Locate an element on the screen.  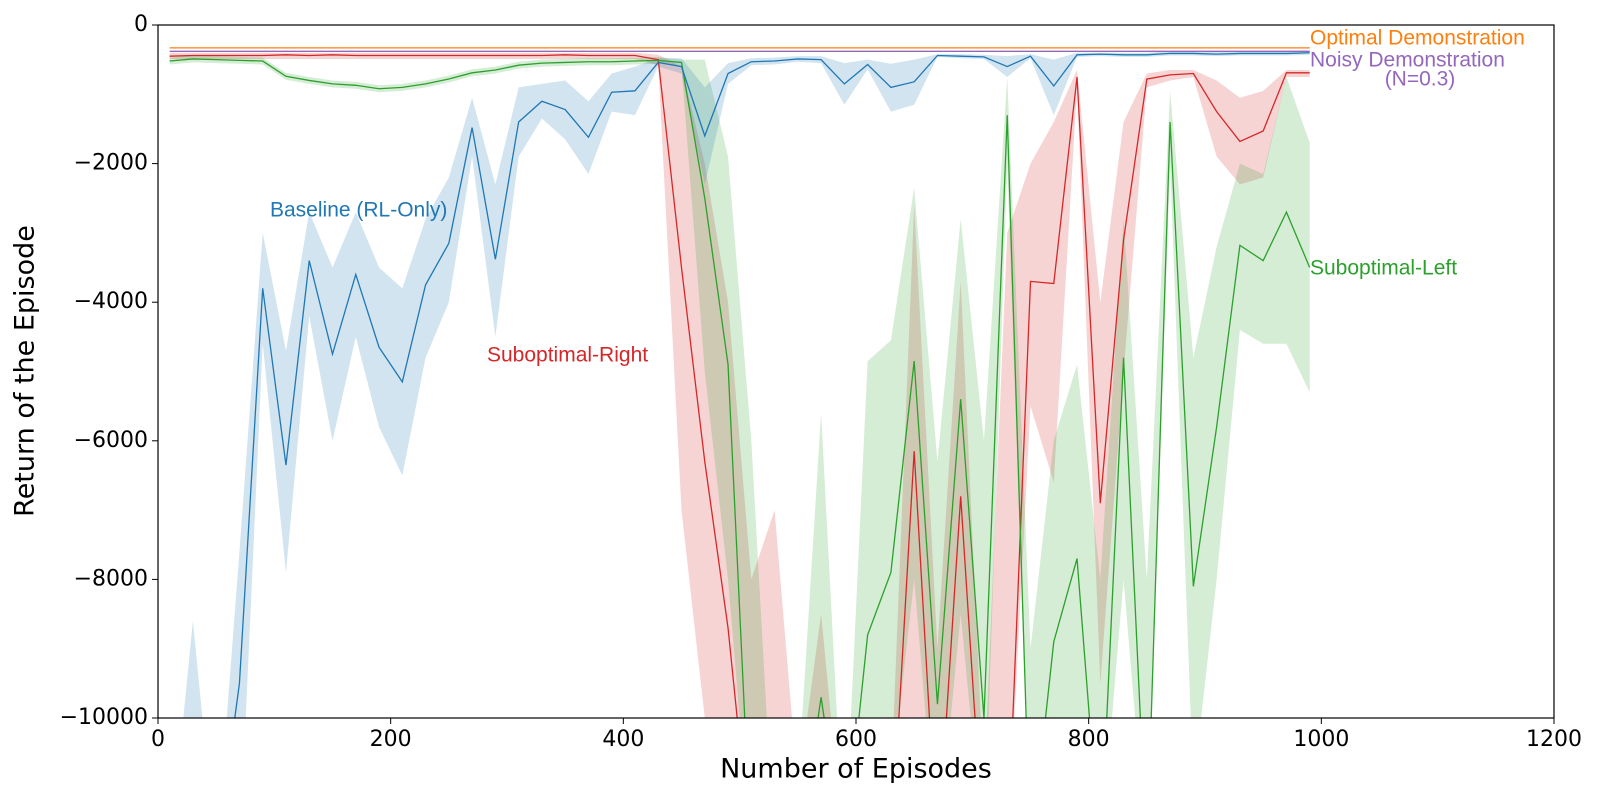
series-label: Suboptimal-Right is located at coordinates (567, 355).